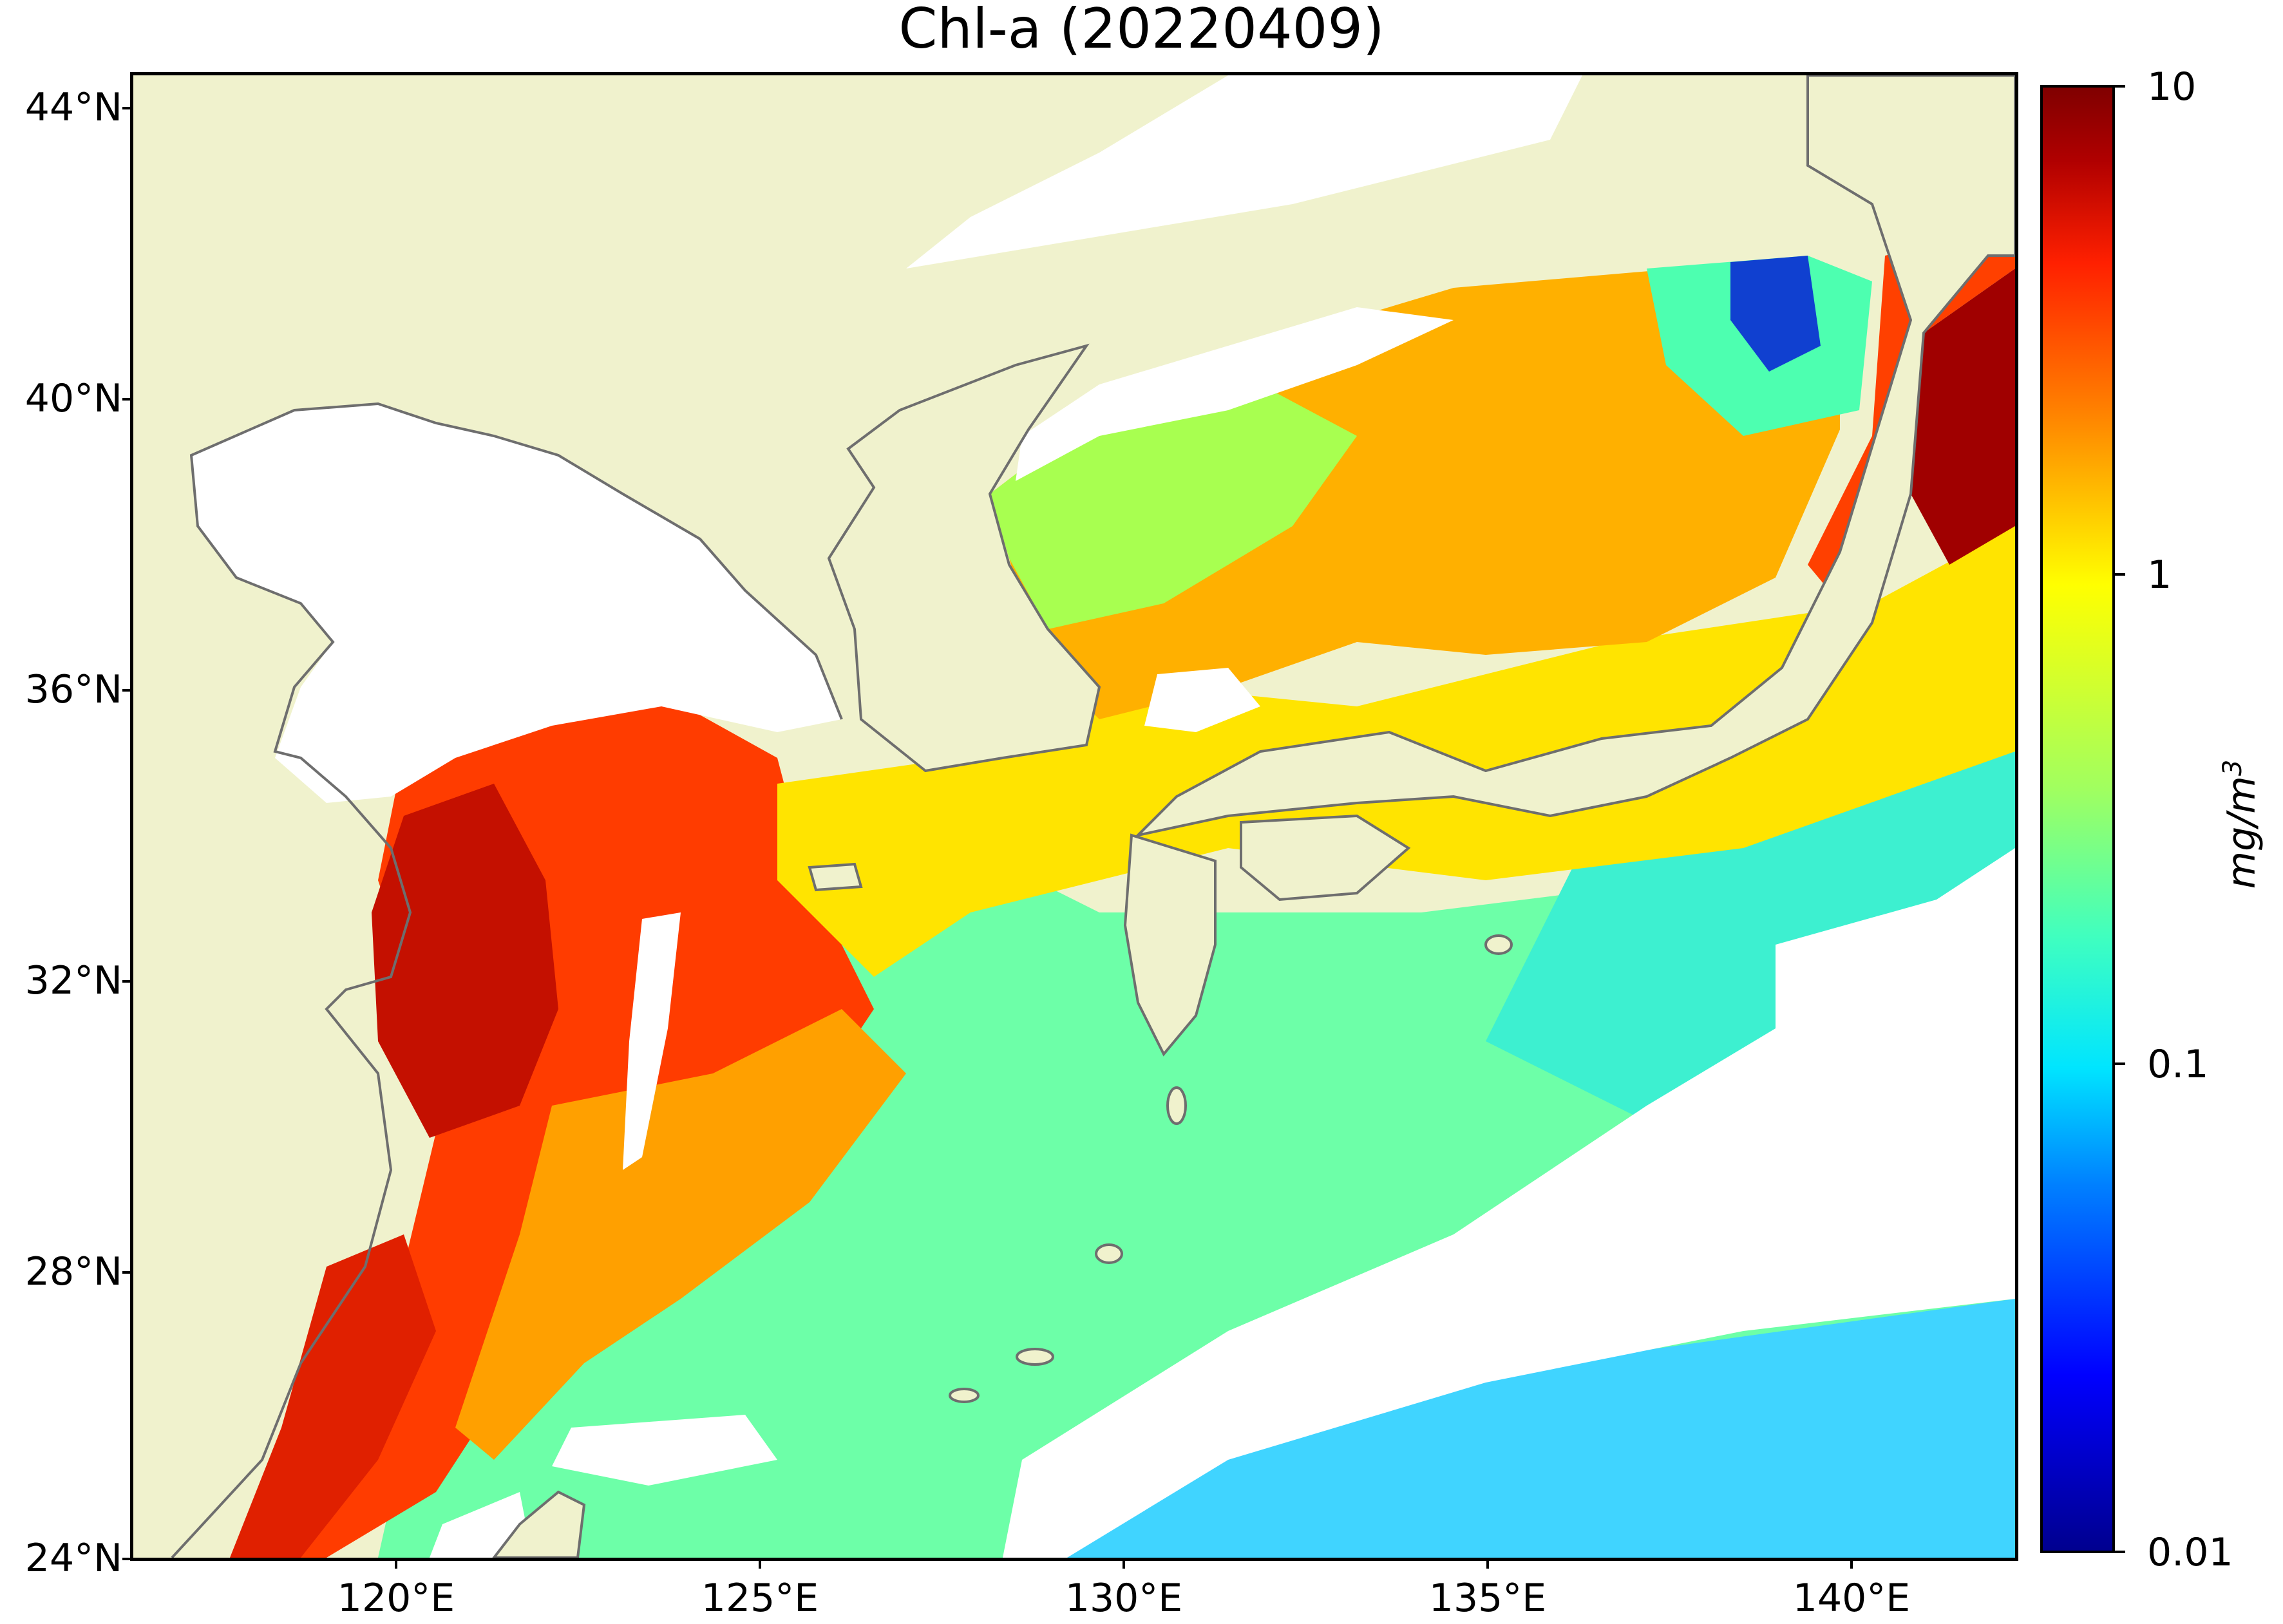  I want to click on ytick-label-32n: 32°N, so click(73, 981).